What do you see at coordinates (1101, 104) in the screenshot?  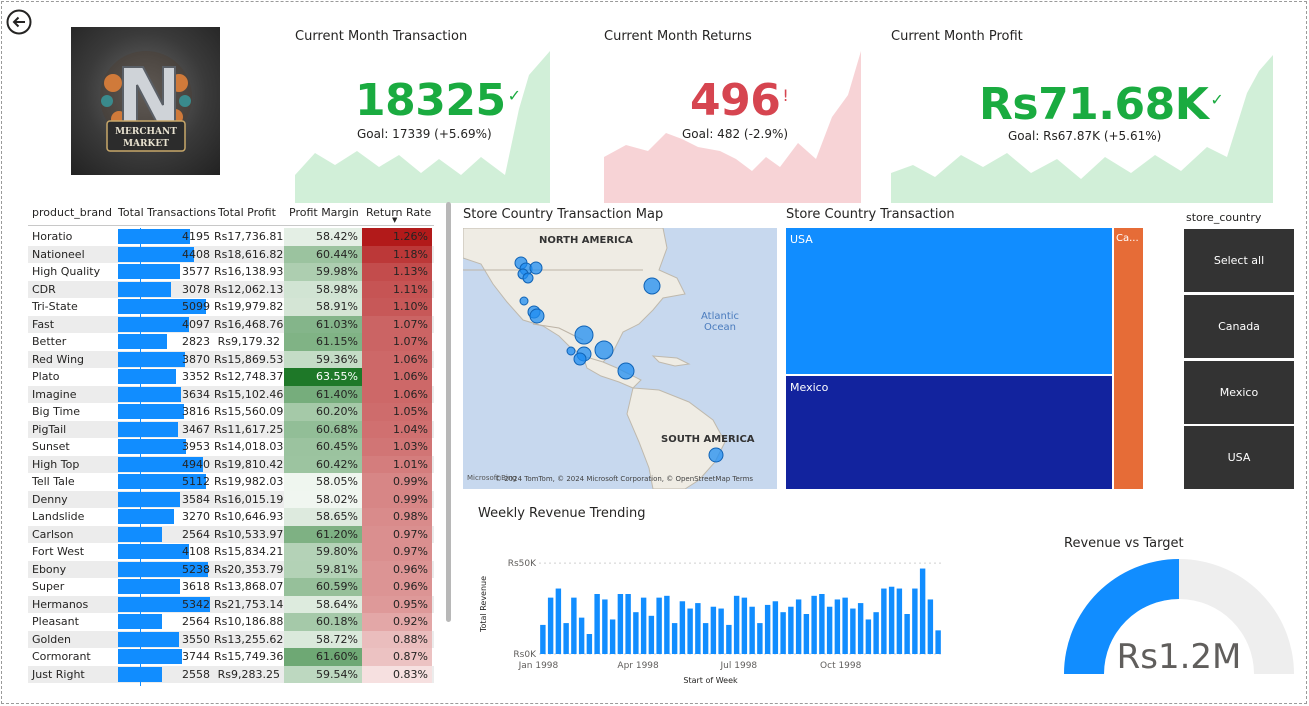 I see `kpi-value: Rs71.68K ✓` at bounding box center [1101, 104].